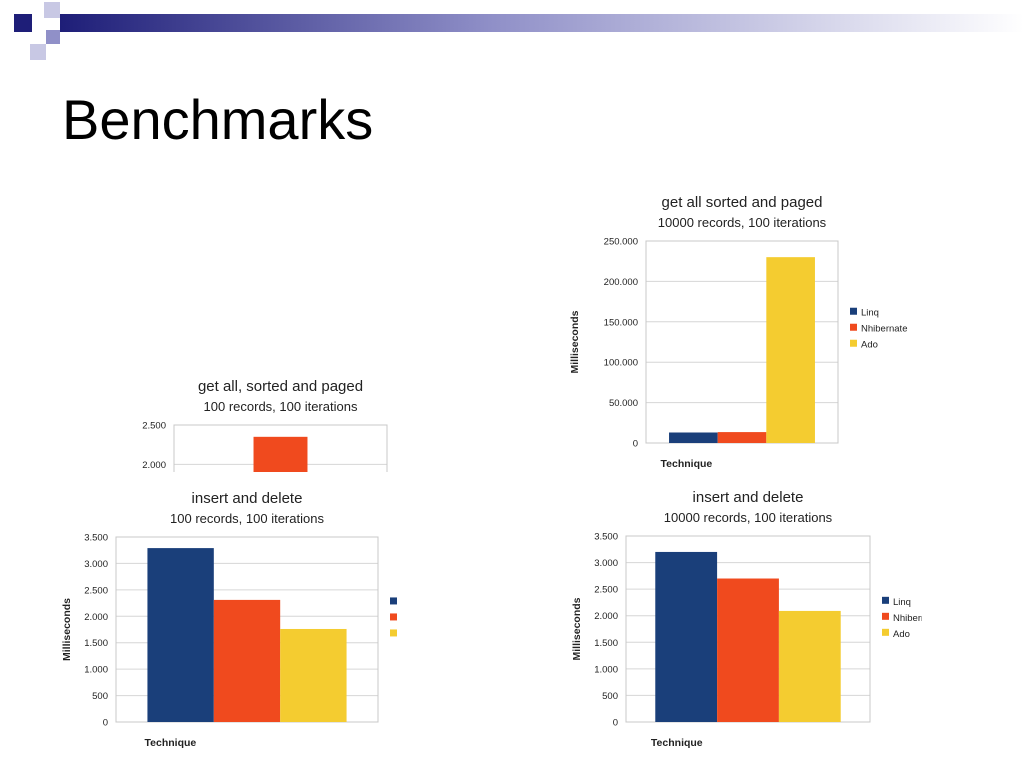 This screenshot has width=1024, height=768. I want to click on header-decoration, so click(519, 31).